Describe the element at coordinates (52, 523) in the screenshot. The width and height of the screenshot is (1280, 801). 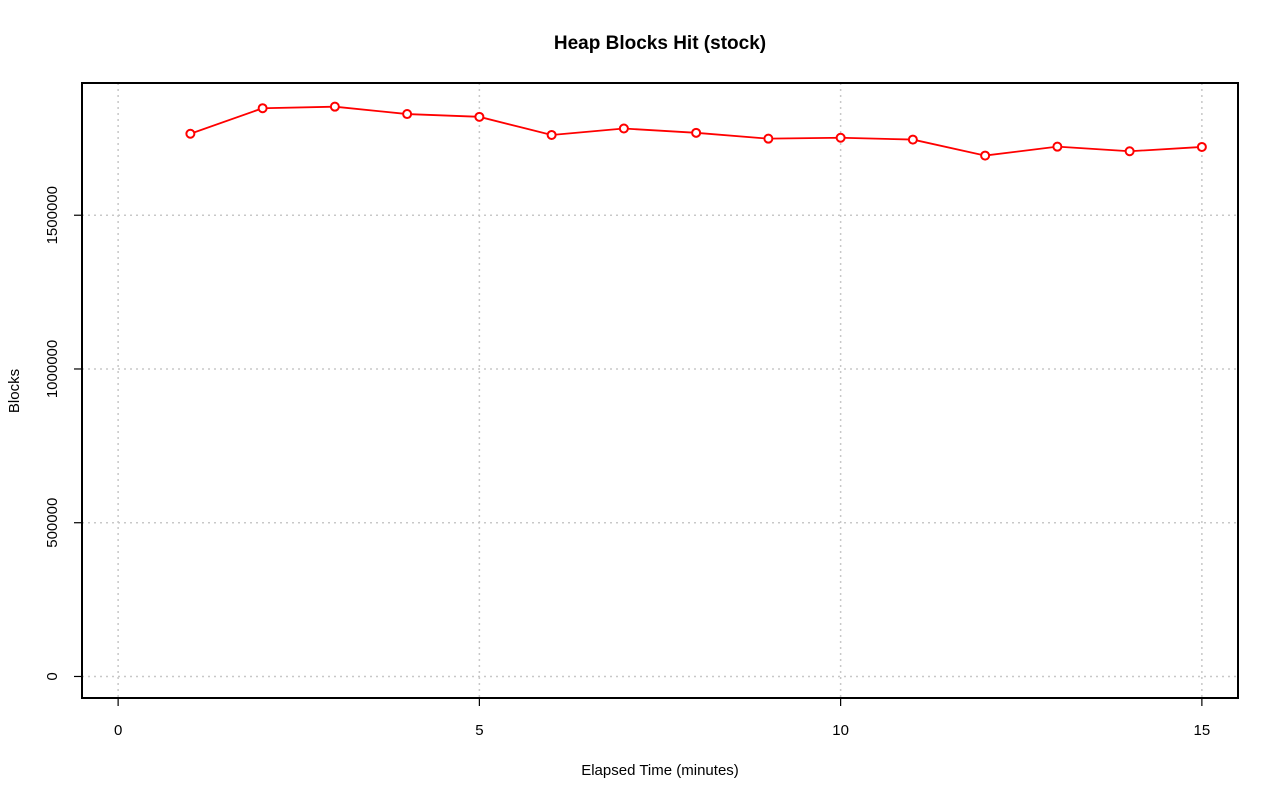
I see `y-tick-label: 500000` at that location.